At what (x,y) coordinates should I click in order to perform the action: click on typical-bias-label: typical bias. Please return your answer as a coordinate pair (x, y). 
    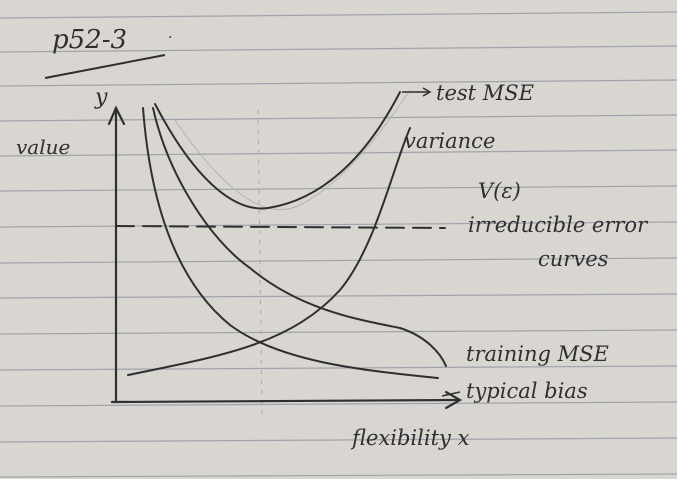
    Looking at the image, I should click on (527, 391).